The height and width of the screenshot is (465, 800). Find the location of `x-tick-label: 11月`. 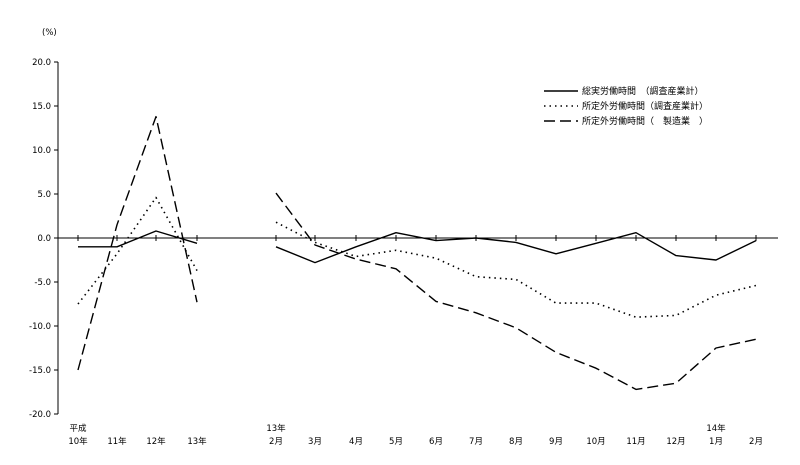

x-tick-label: 11月 is located at coordinates (635, 442).